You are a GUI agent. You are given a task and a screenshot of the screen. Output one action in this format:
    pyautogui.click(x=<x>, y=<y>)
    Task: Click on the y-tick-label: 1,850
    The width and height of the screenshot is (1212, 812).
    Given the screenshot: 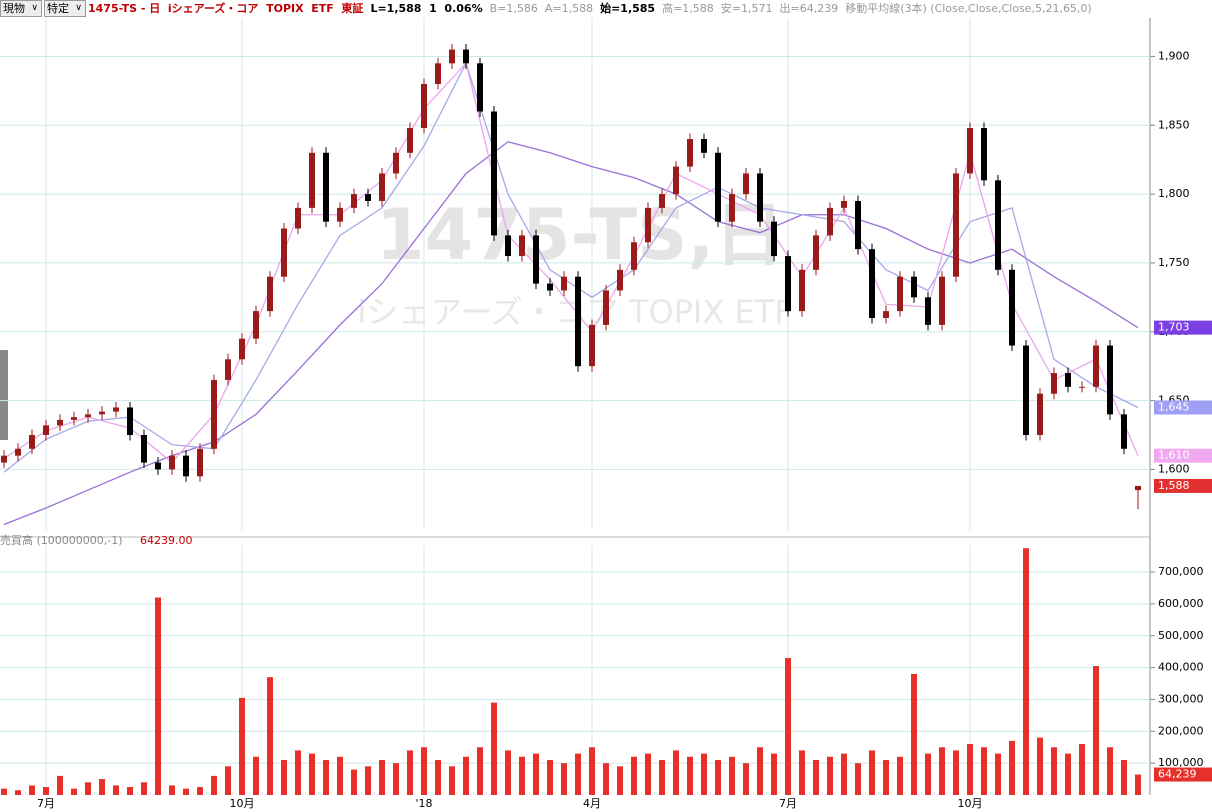 What is the action you would take?
    pyautogui.click(x=1174, y=124)
    